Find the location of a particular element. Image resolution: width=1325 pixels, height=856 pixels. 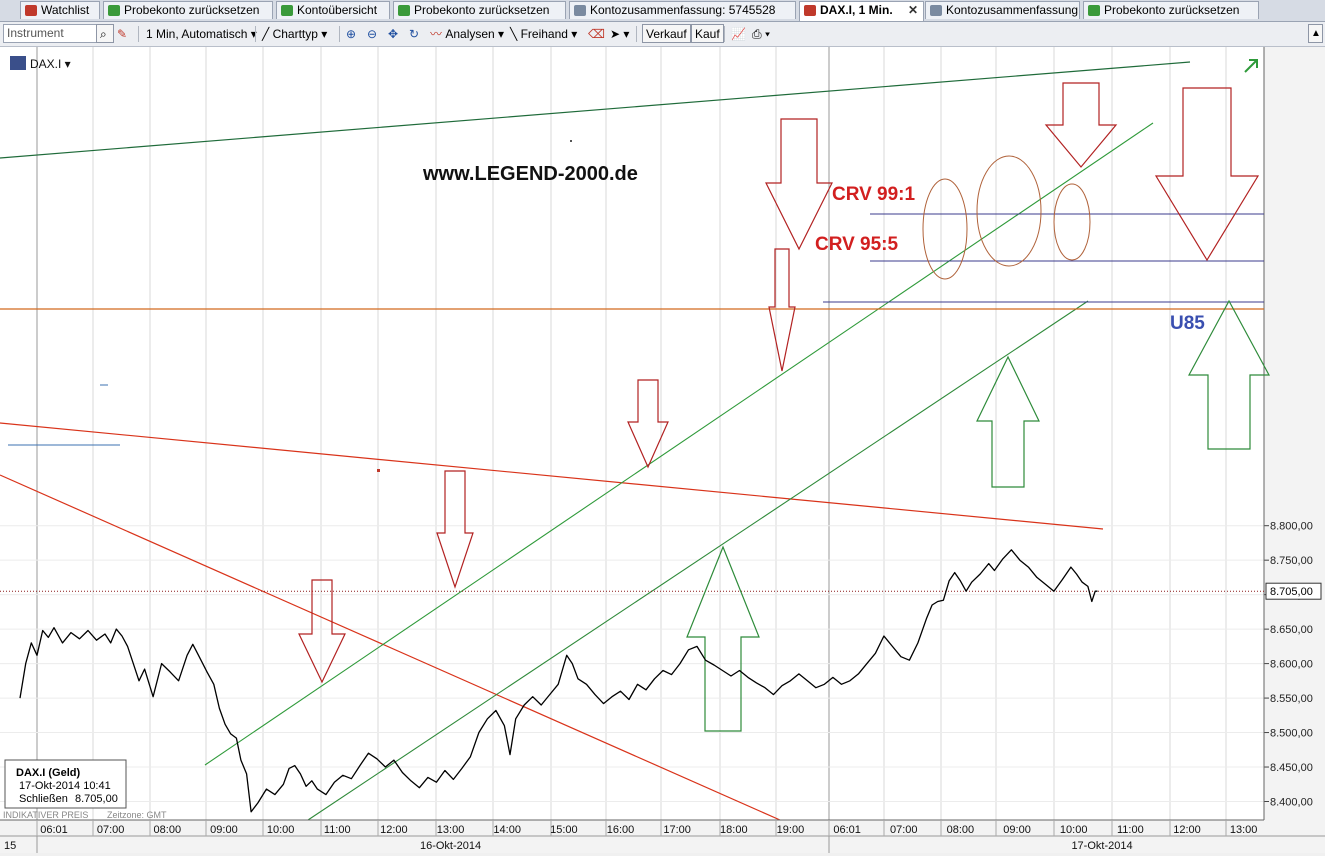

x-tick-label: 15:00 is located at coordinates (564, 830).